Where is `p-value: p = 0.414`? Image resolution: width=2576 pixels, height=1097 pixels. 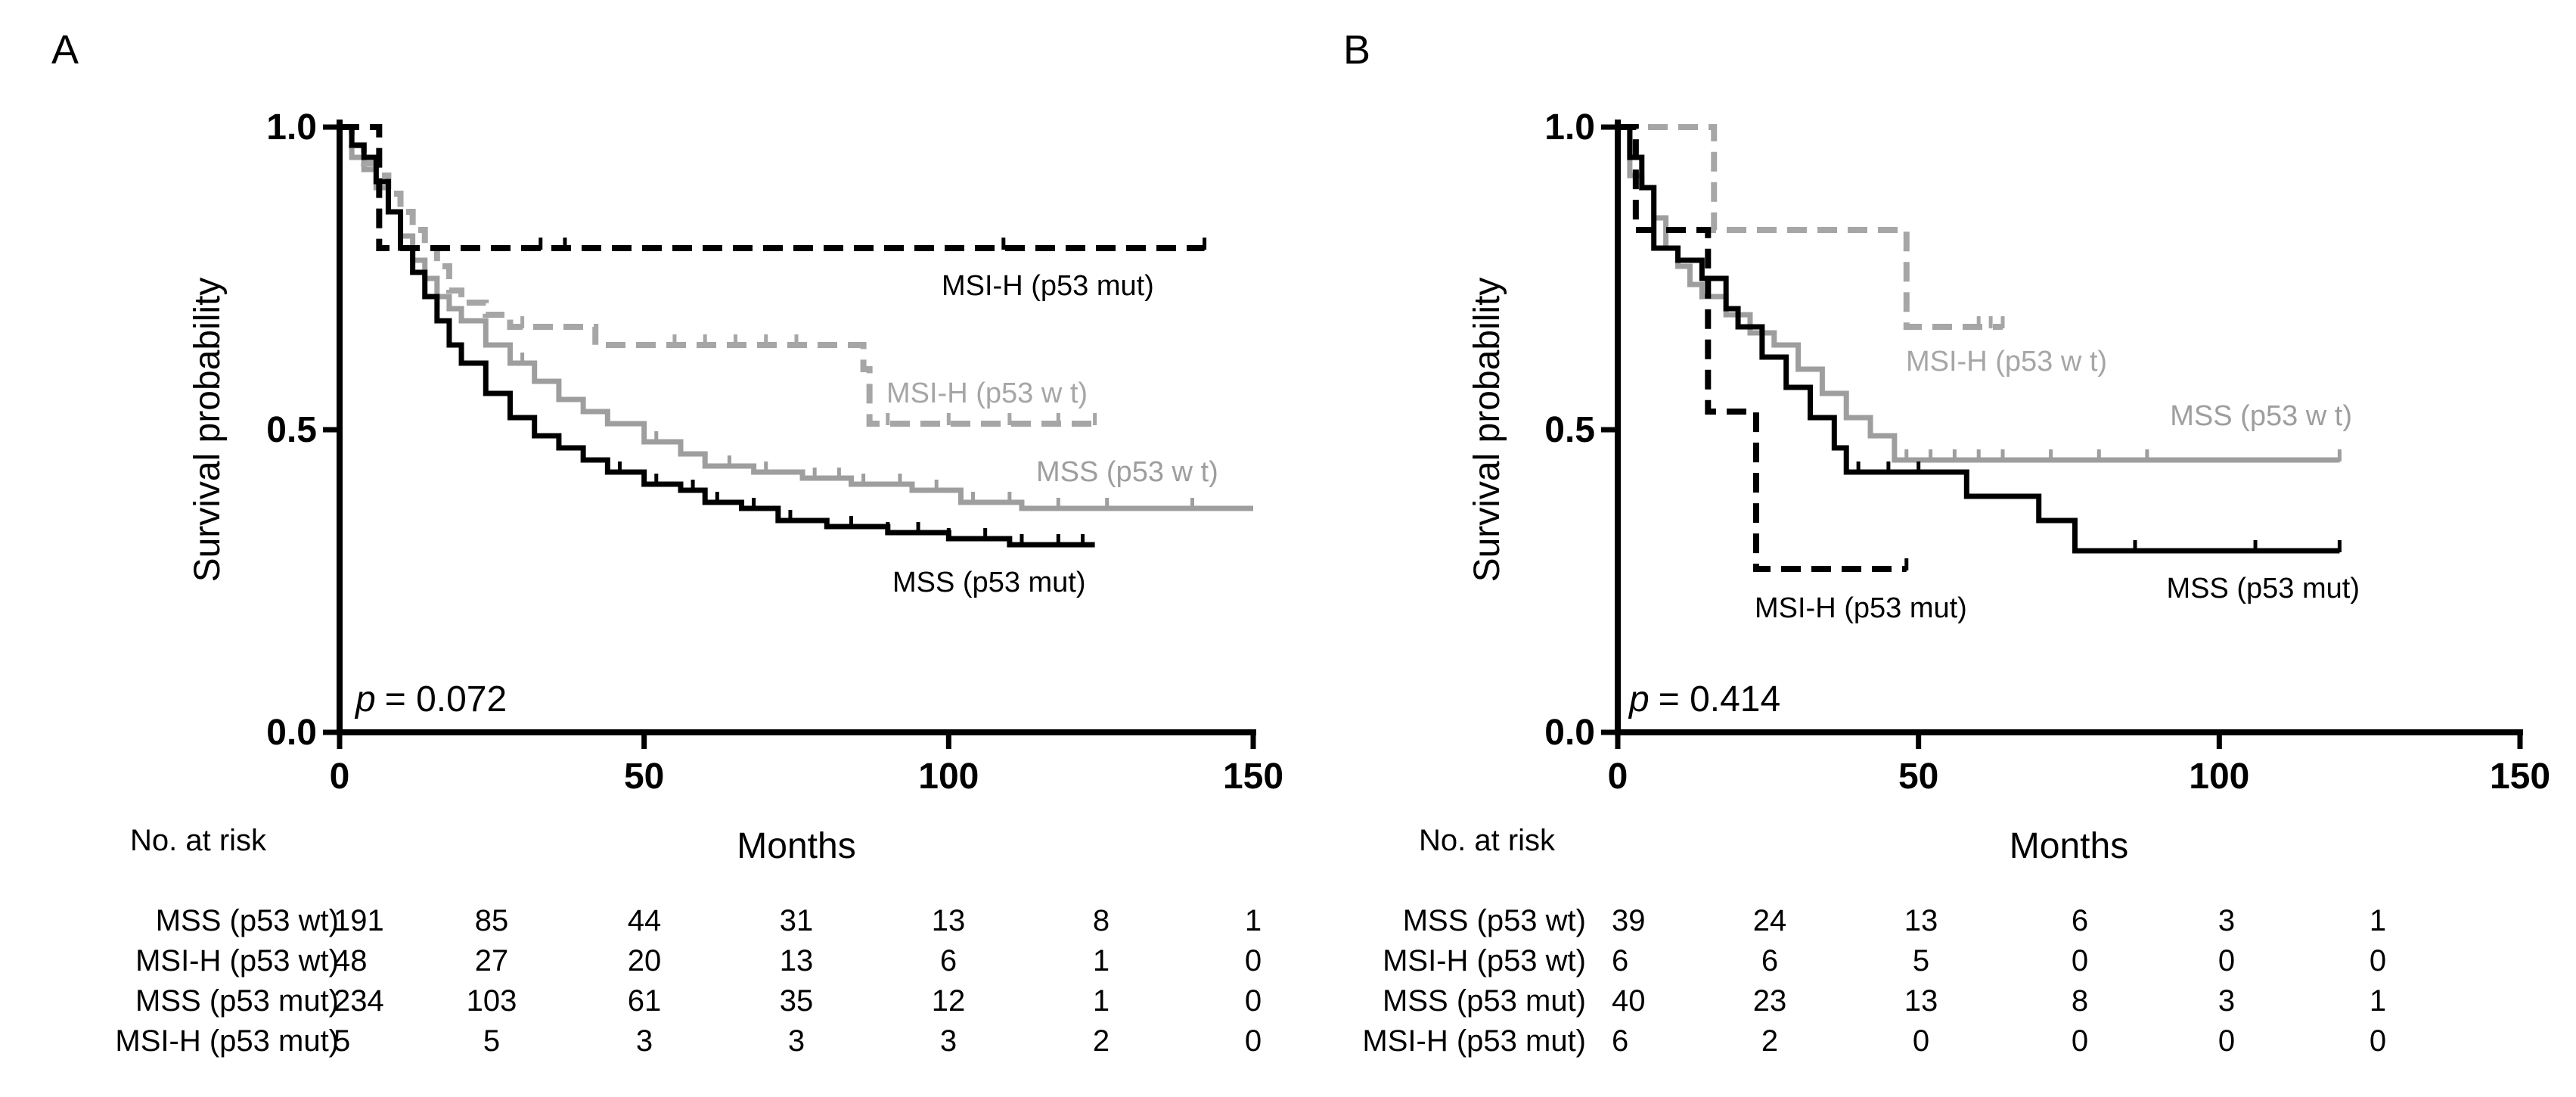
p-value: p = 0.414 is located at coordinates (1704, 699).